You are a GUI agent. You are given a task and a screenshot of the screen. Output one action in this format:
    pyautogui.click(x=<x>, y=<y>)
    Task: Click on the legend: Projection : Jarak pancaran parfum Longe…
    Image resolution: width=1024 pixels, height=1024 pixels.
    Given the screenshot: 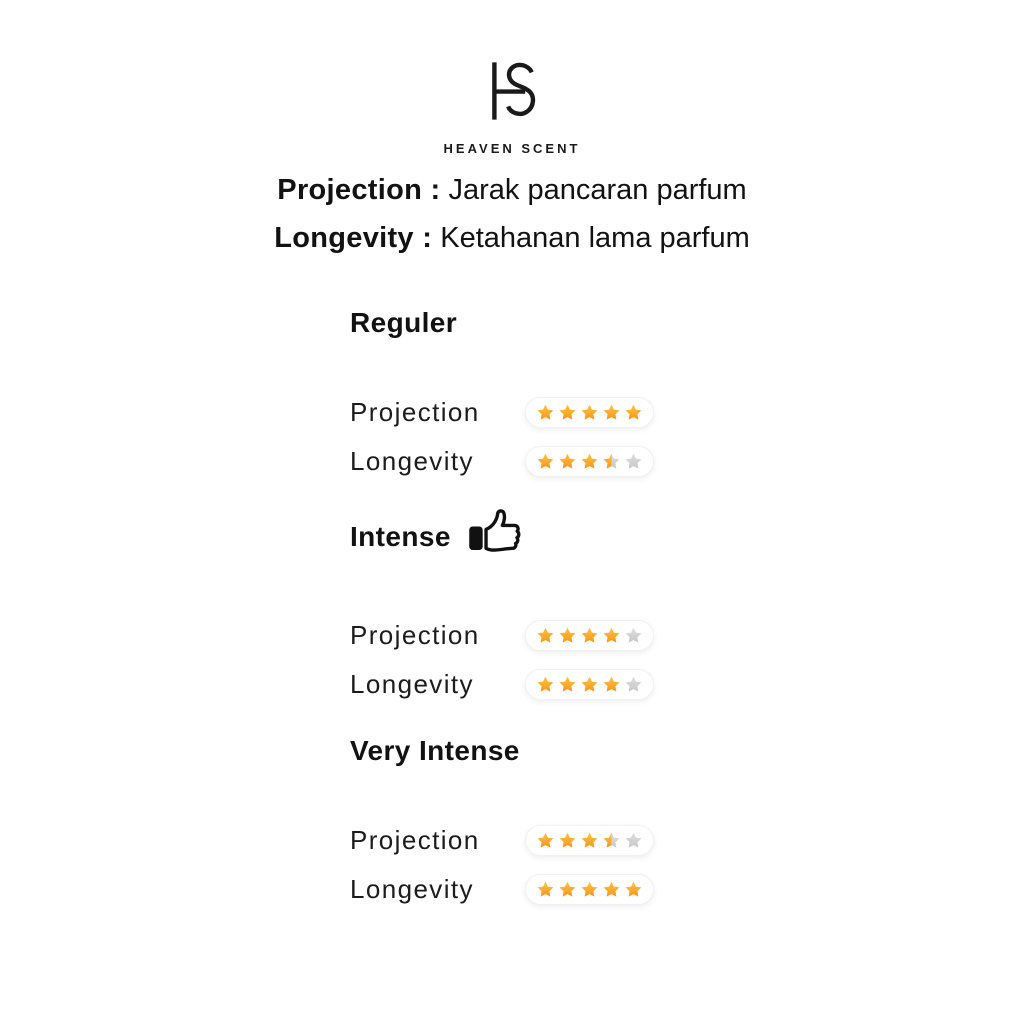 What is the action you would take?
    pyautogui.click(x=512, y=214)
    